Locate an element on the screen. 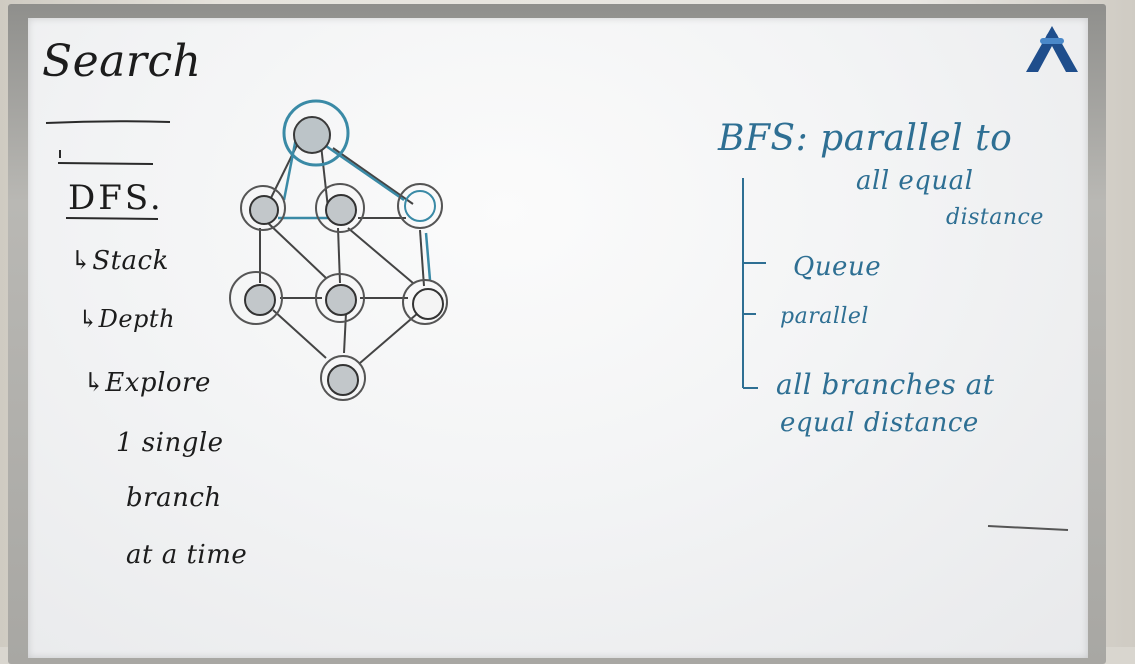 This screenshot has height=664, width=1135. graph-nodes is located at coordinates (338, 250).